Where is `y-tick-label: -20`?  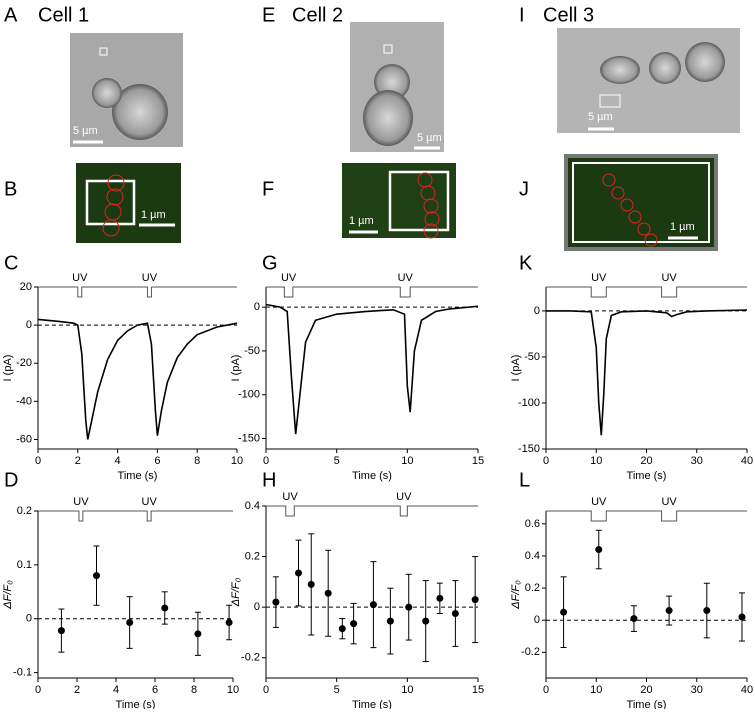 y-tick-label: -20 is located at coordinates (24, 363).